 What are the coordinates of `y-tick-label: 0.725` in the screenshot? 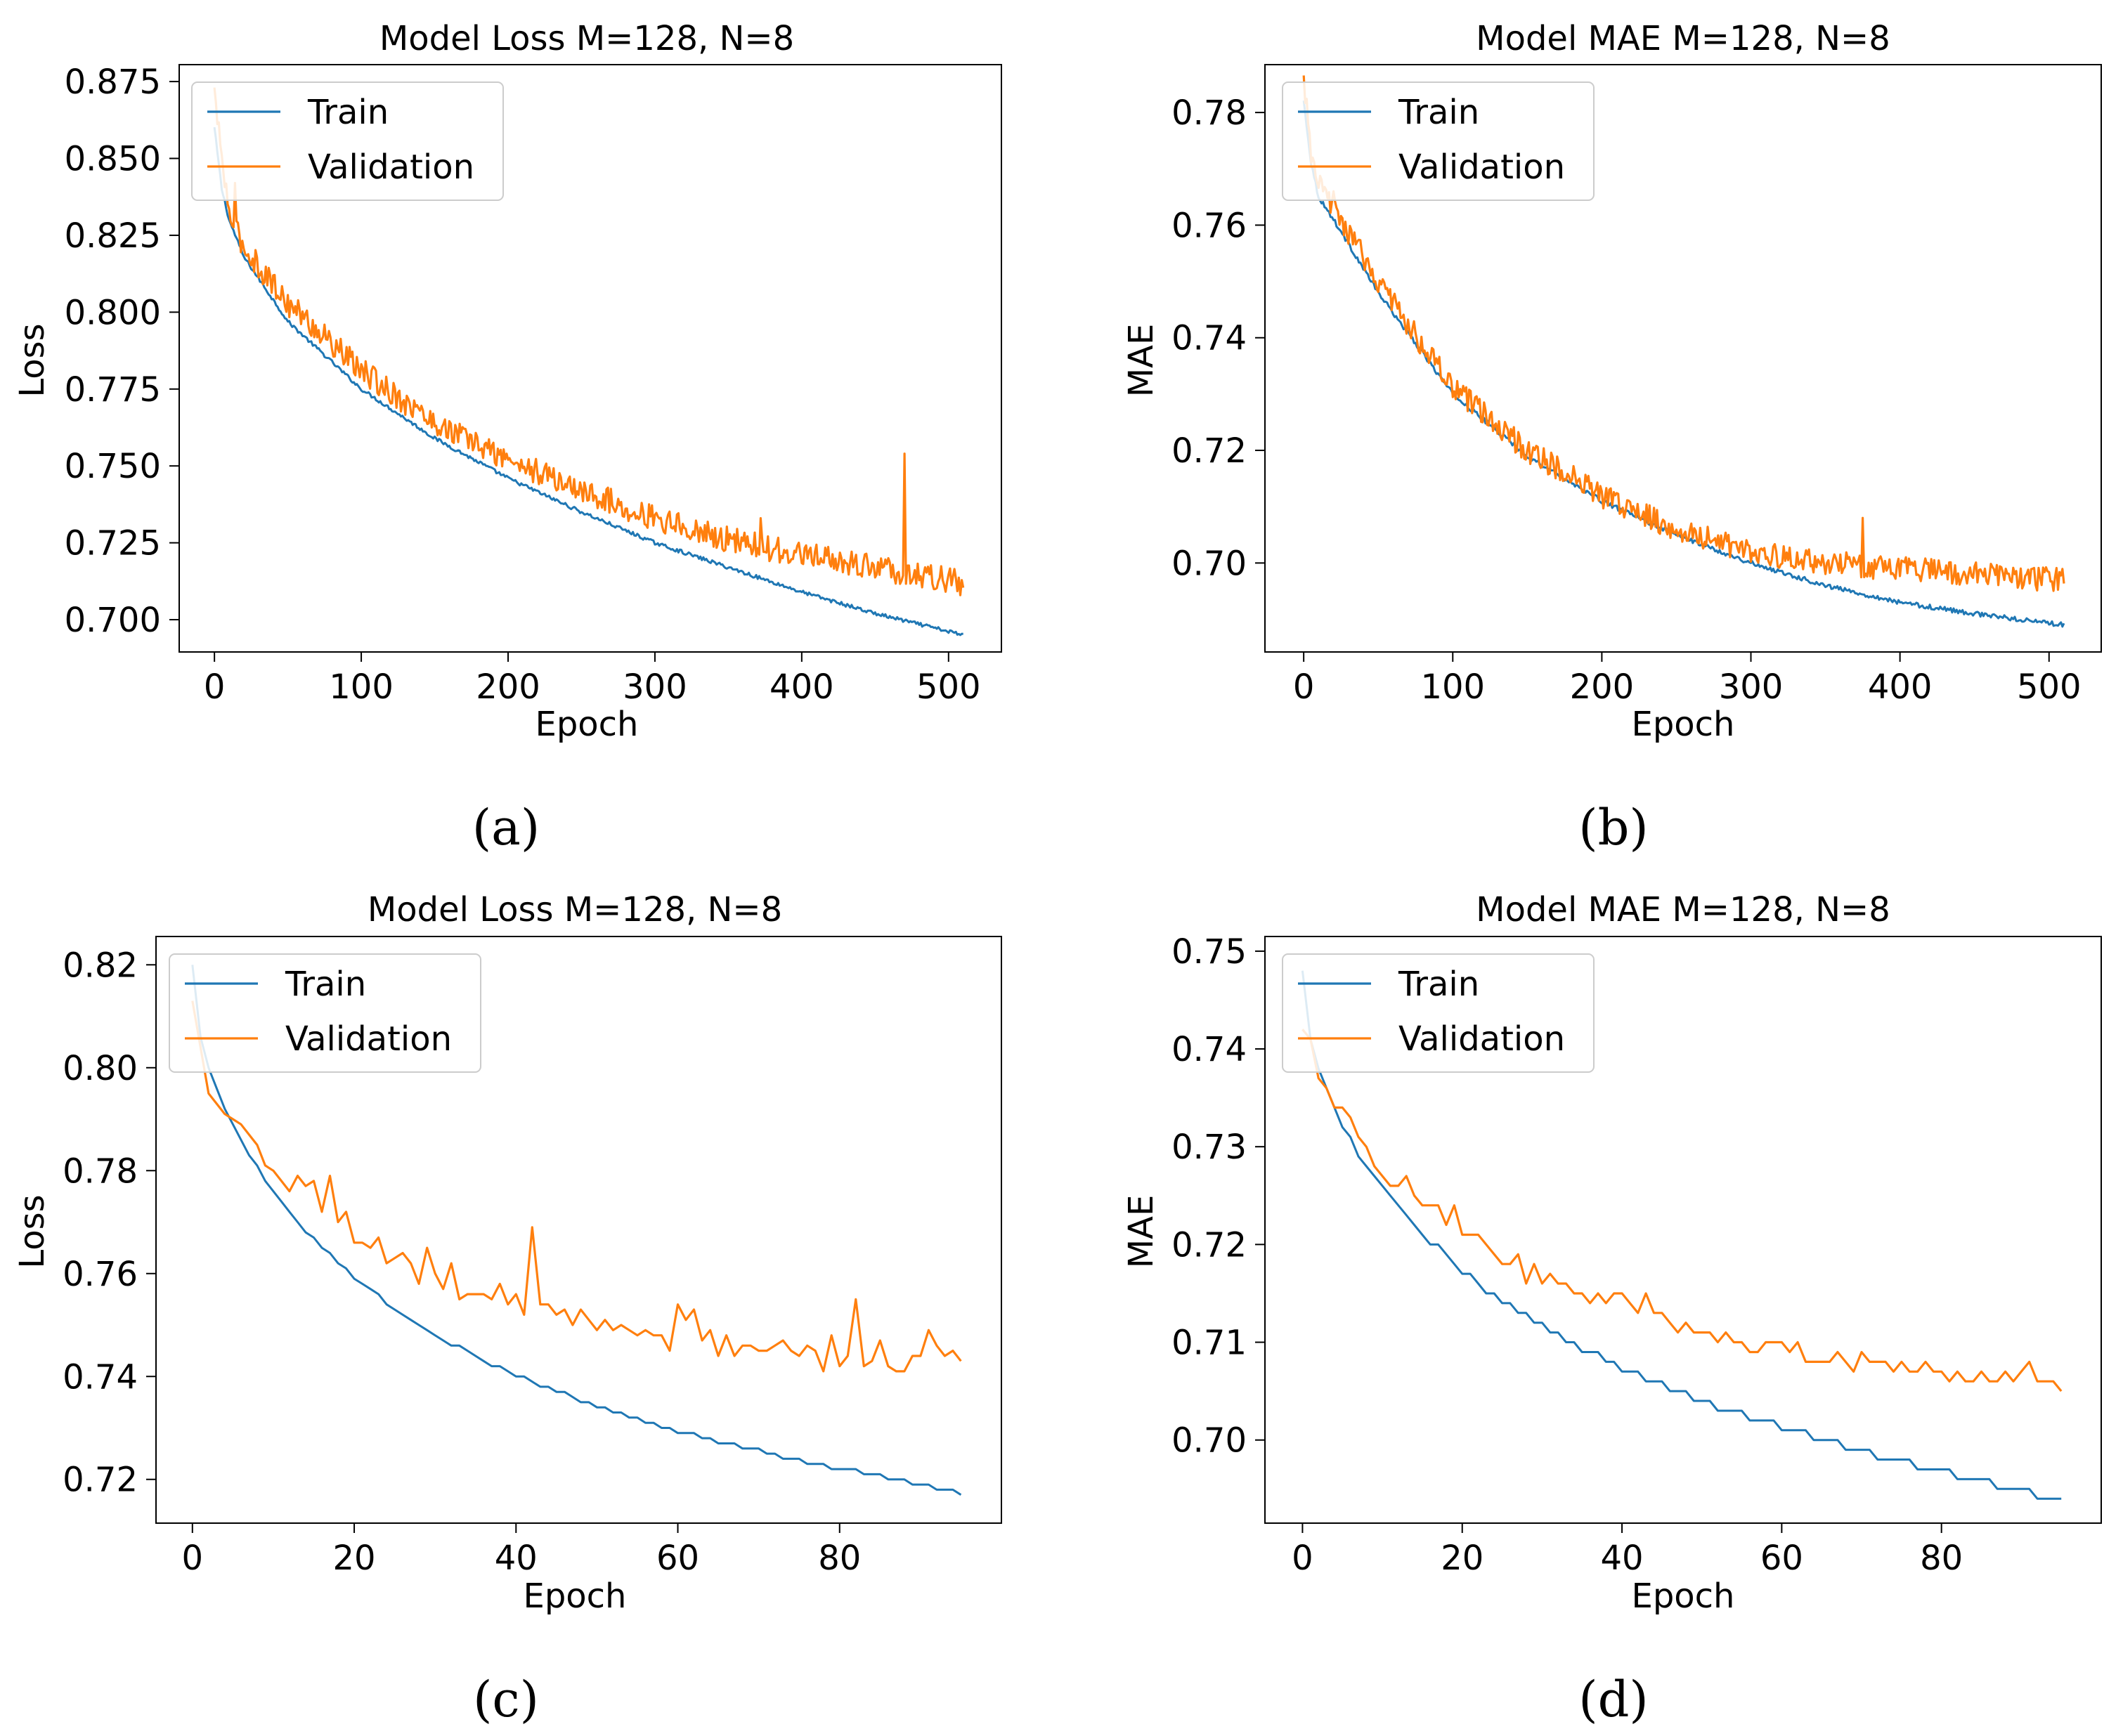 It's located at (113, 543).